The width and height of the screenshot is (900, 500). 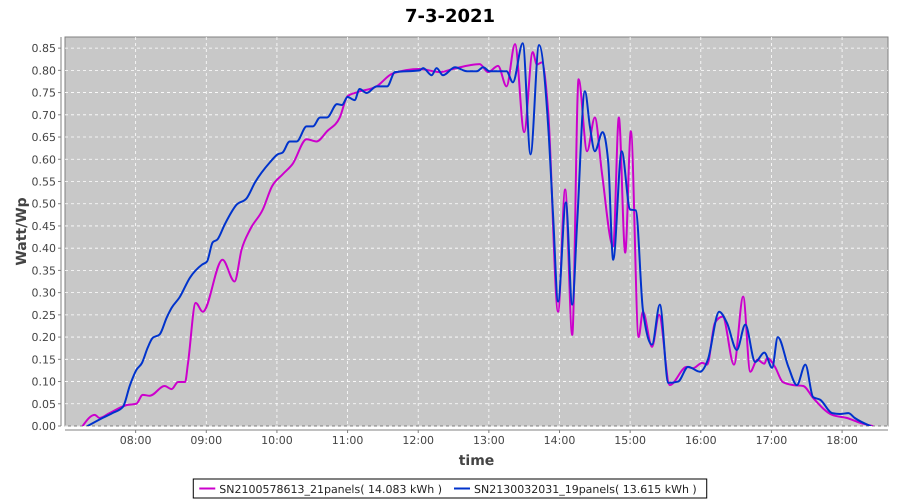 What do you see at coordinates (44, 159) in the screenshot?
I see `y-tick-label: 0.60` at bounding box center [44, 159].